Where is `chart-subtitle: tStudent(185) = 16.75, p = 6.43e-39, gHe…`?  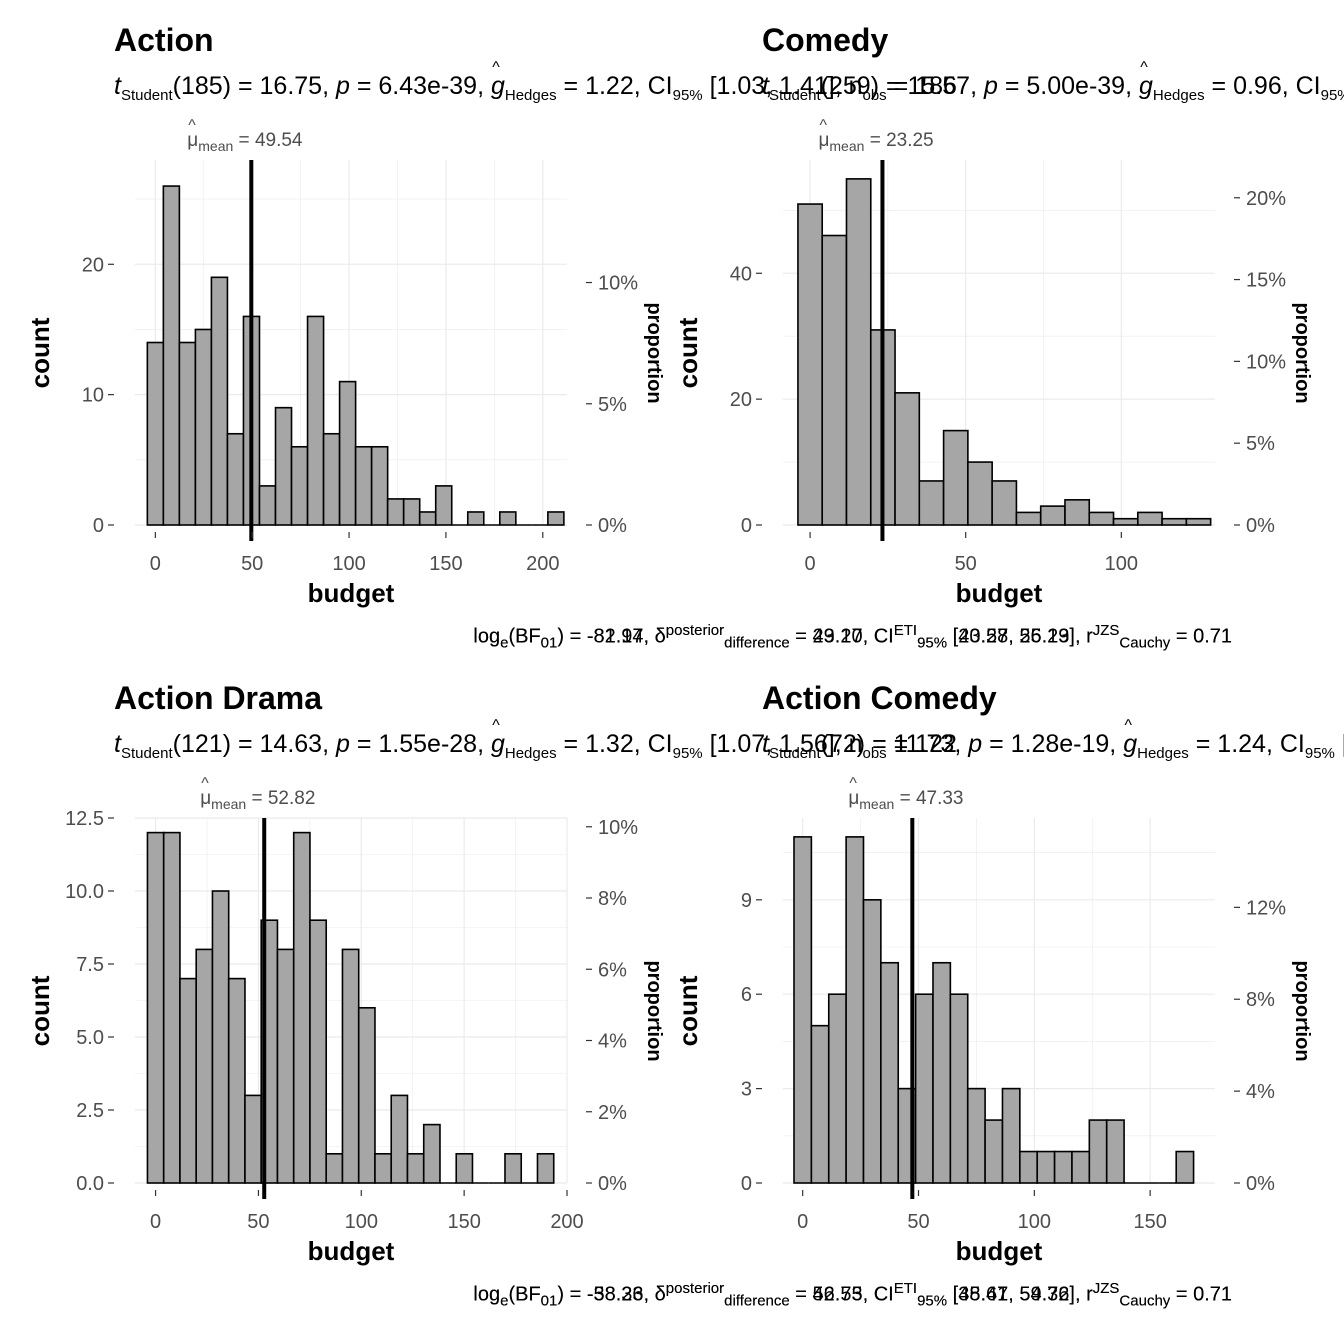
chart-subtitle: tStudent(185) = 16.75, p = 6.43e-39, gHe… is located at coordinates (535, 81).